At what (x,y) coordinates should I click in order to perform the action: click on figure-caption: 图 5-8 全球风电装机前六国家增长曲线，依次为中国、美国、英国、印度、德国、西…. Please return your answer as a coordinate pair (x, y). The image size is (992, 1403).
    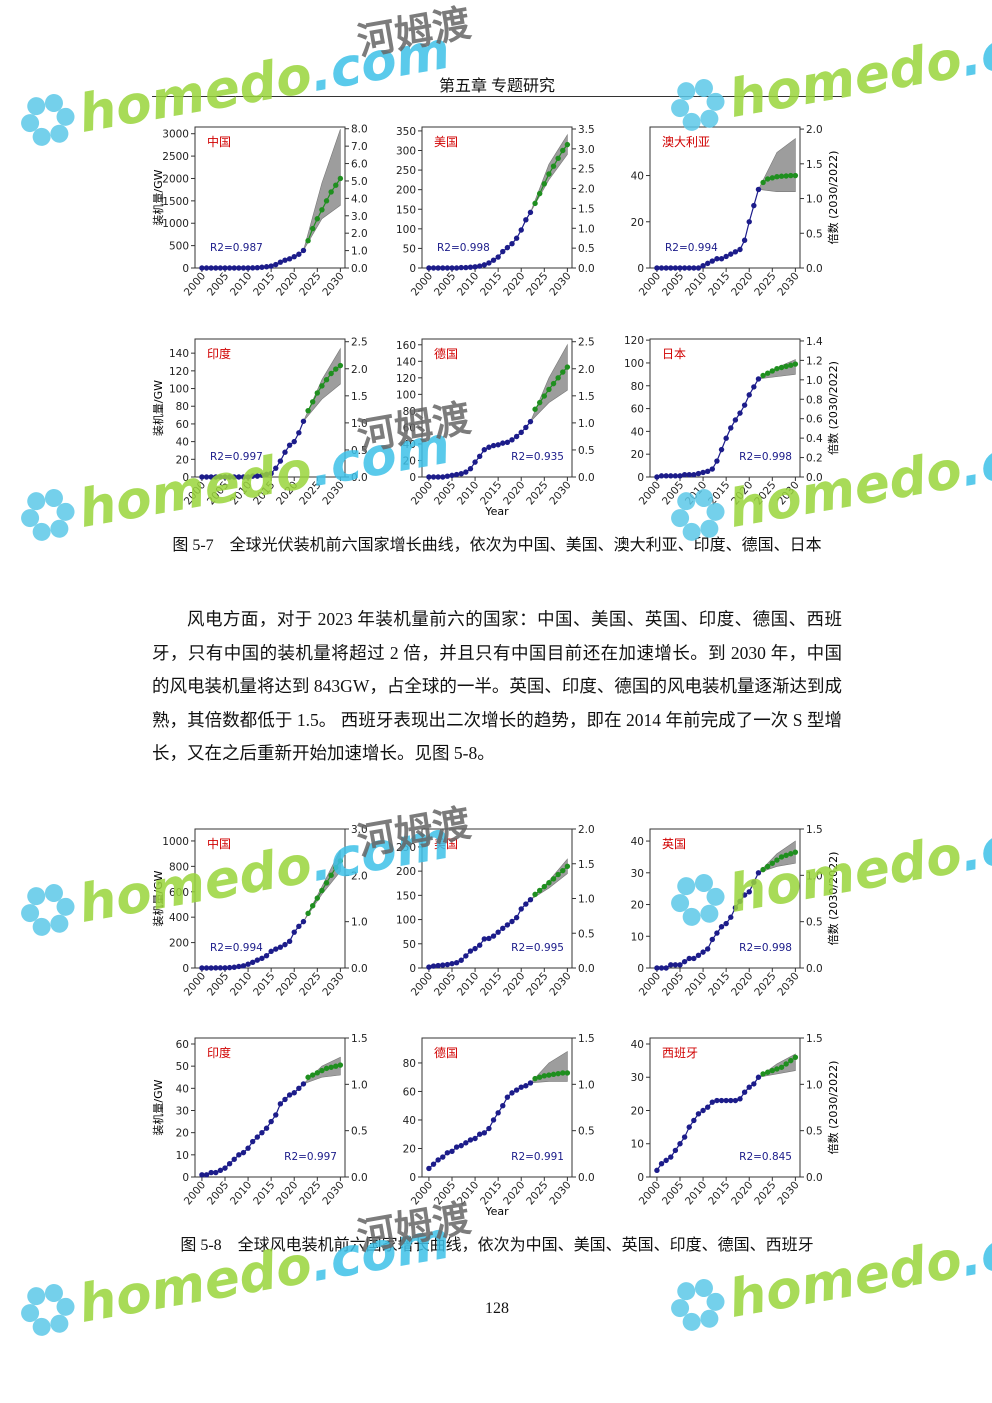
    Looking at the image, I should click on (497, 1245).